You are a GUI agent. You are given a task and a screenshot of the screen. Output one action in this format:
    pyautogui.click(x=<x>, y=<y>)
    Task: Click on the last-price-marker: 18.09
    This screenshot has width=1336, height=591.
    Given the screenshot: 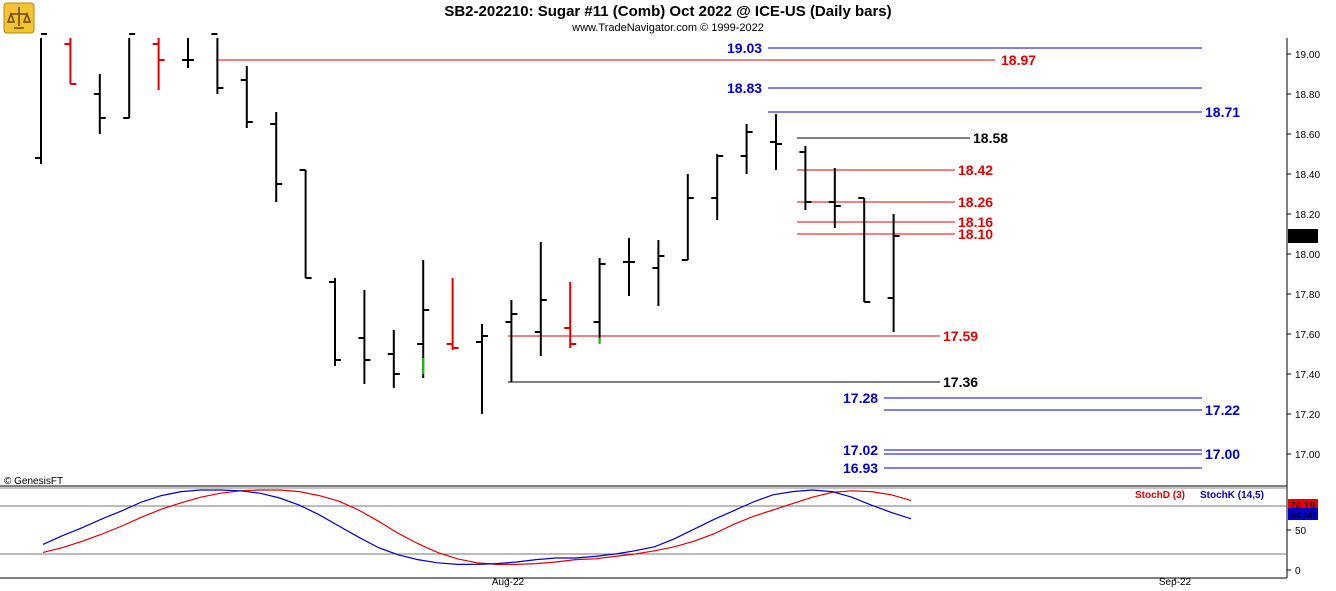 What is the action you would take?
    pyautogui.click(x=1303, y=236)
    